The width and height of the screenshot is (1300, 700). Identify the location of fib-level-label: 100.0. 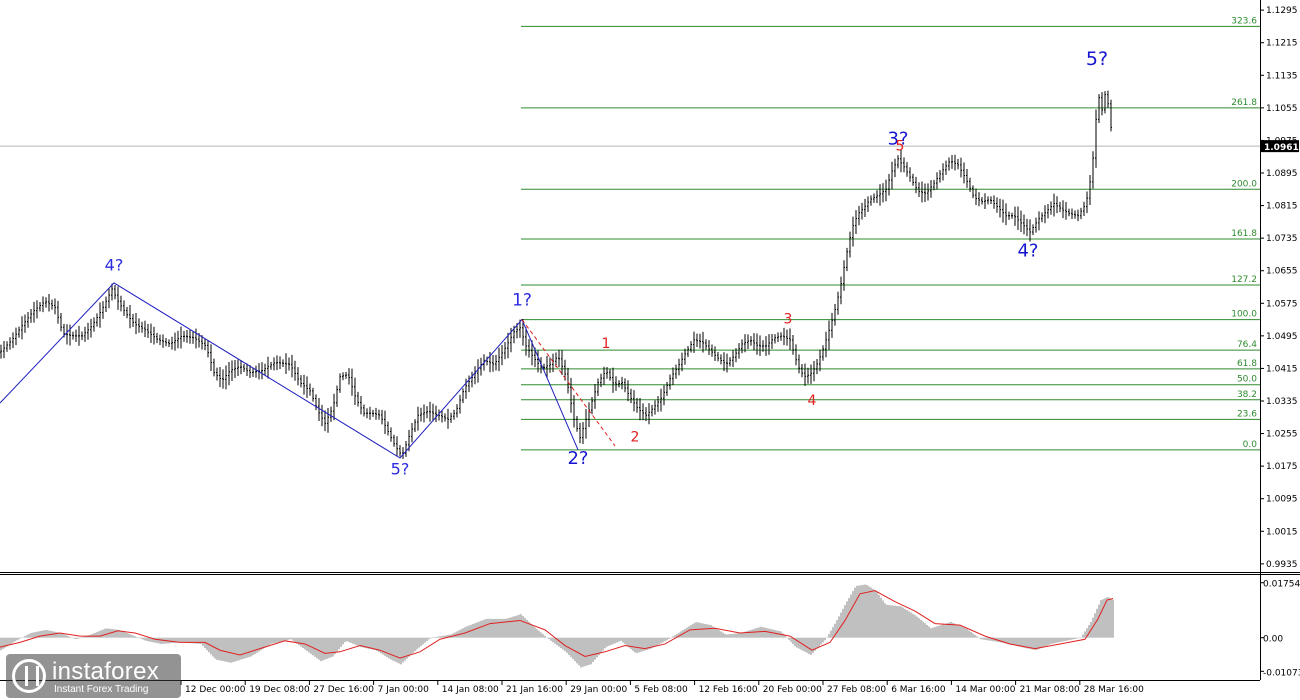
(1244, 315).